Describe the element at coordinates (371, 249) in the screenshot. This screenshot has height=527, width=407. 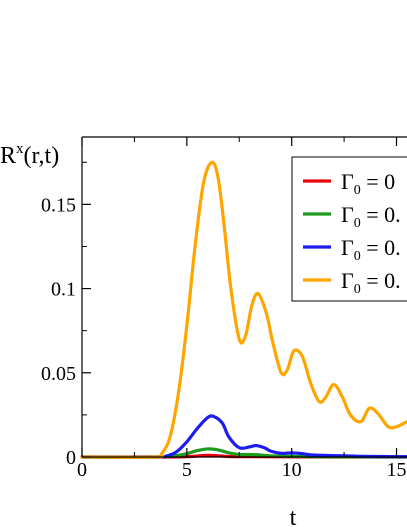
I see `legend-label-3: Γ0 = 0.` at that location.